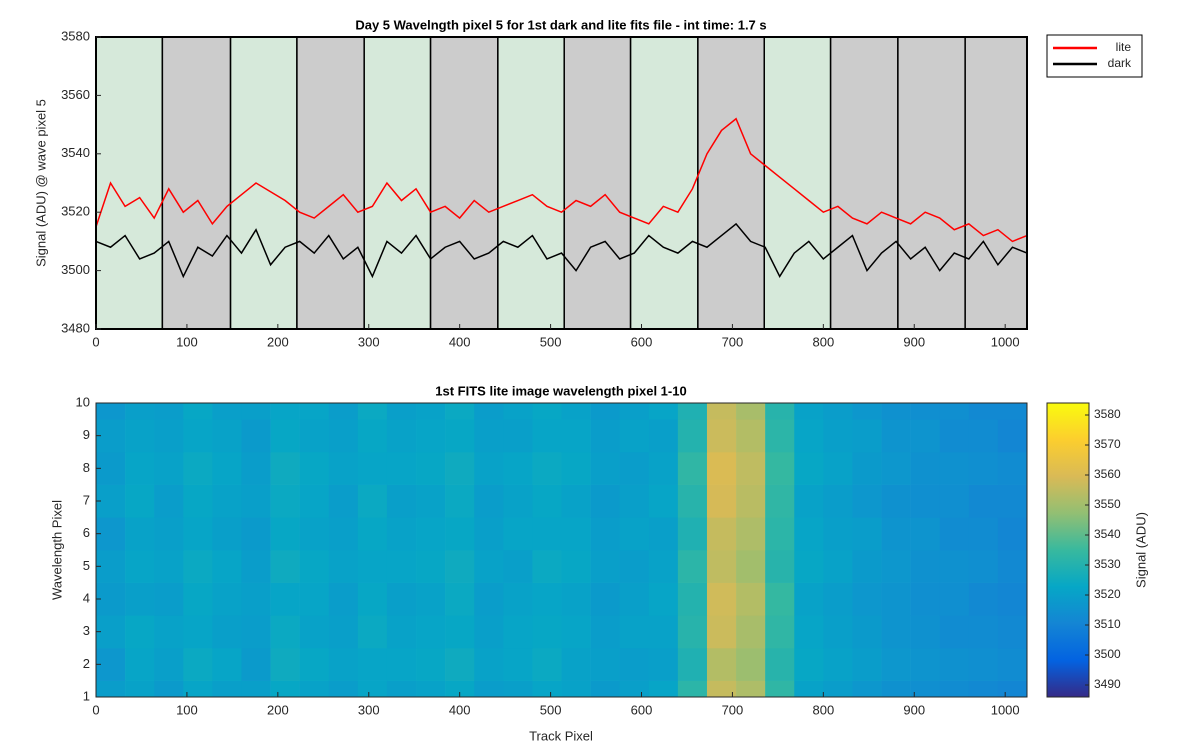 This screenshot has width=1200, height=750. What do you see at coordinates (1094, 56) in the screenshot?
I see `legend-box` at bounding box center [1094, 56].